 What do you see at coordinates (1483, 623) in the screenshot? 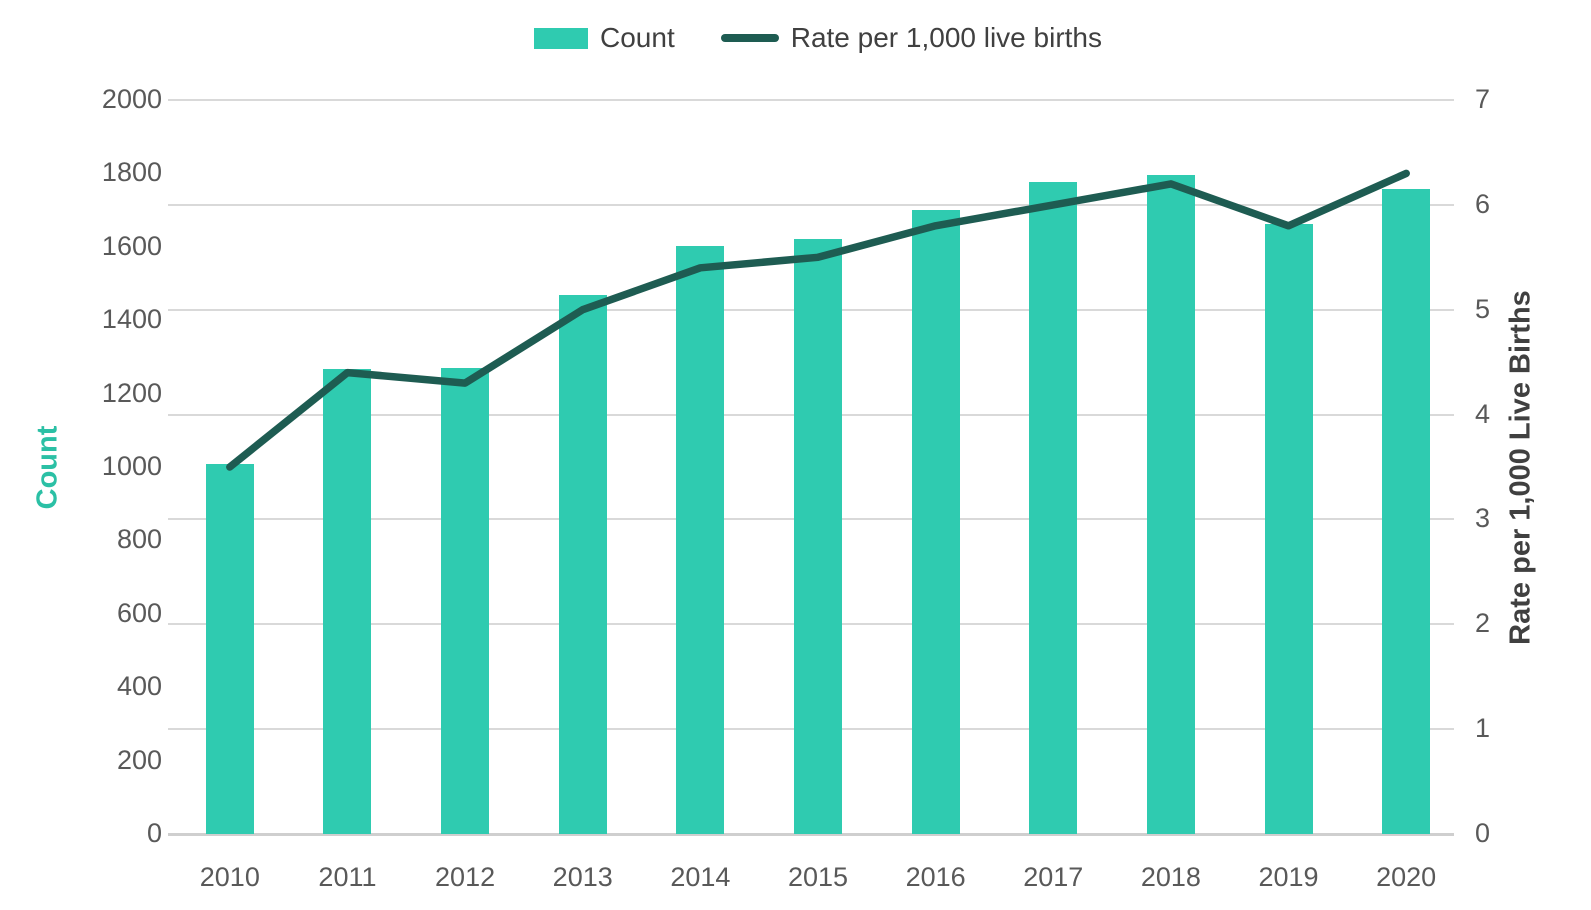
I see `right-axis-tick-2: 2` at bounding box center [1483, 623].